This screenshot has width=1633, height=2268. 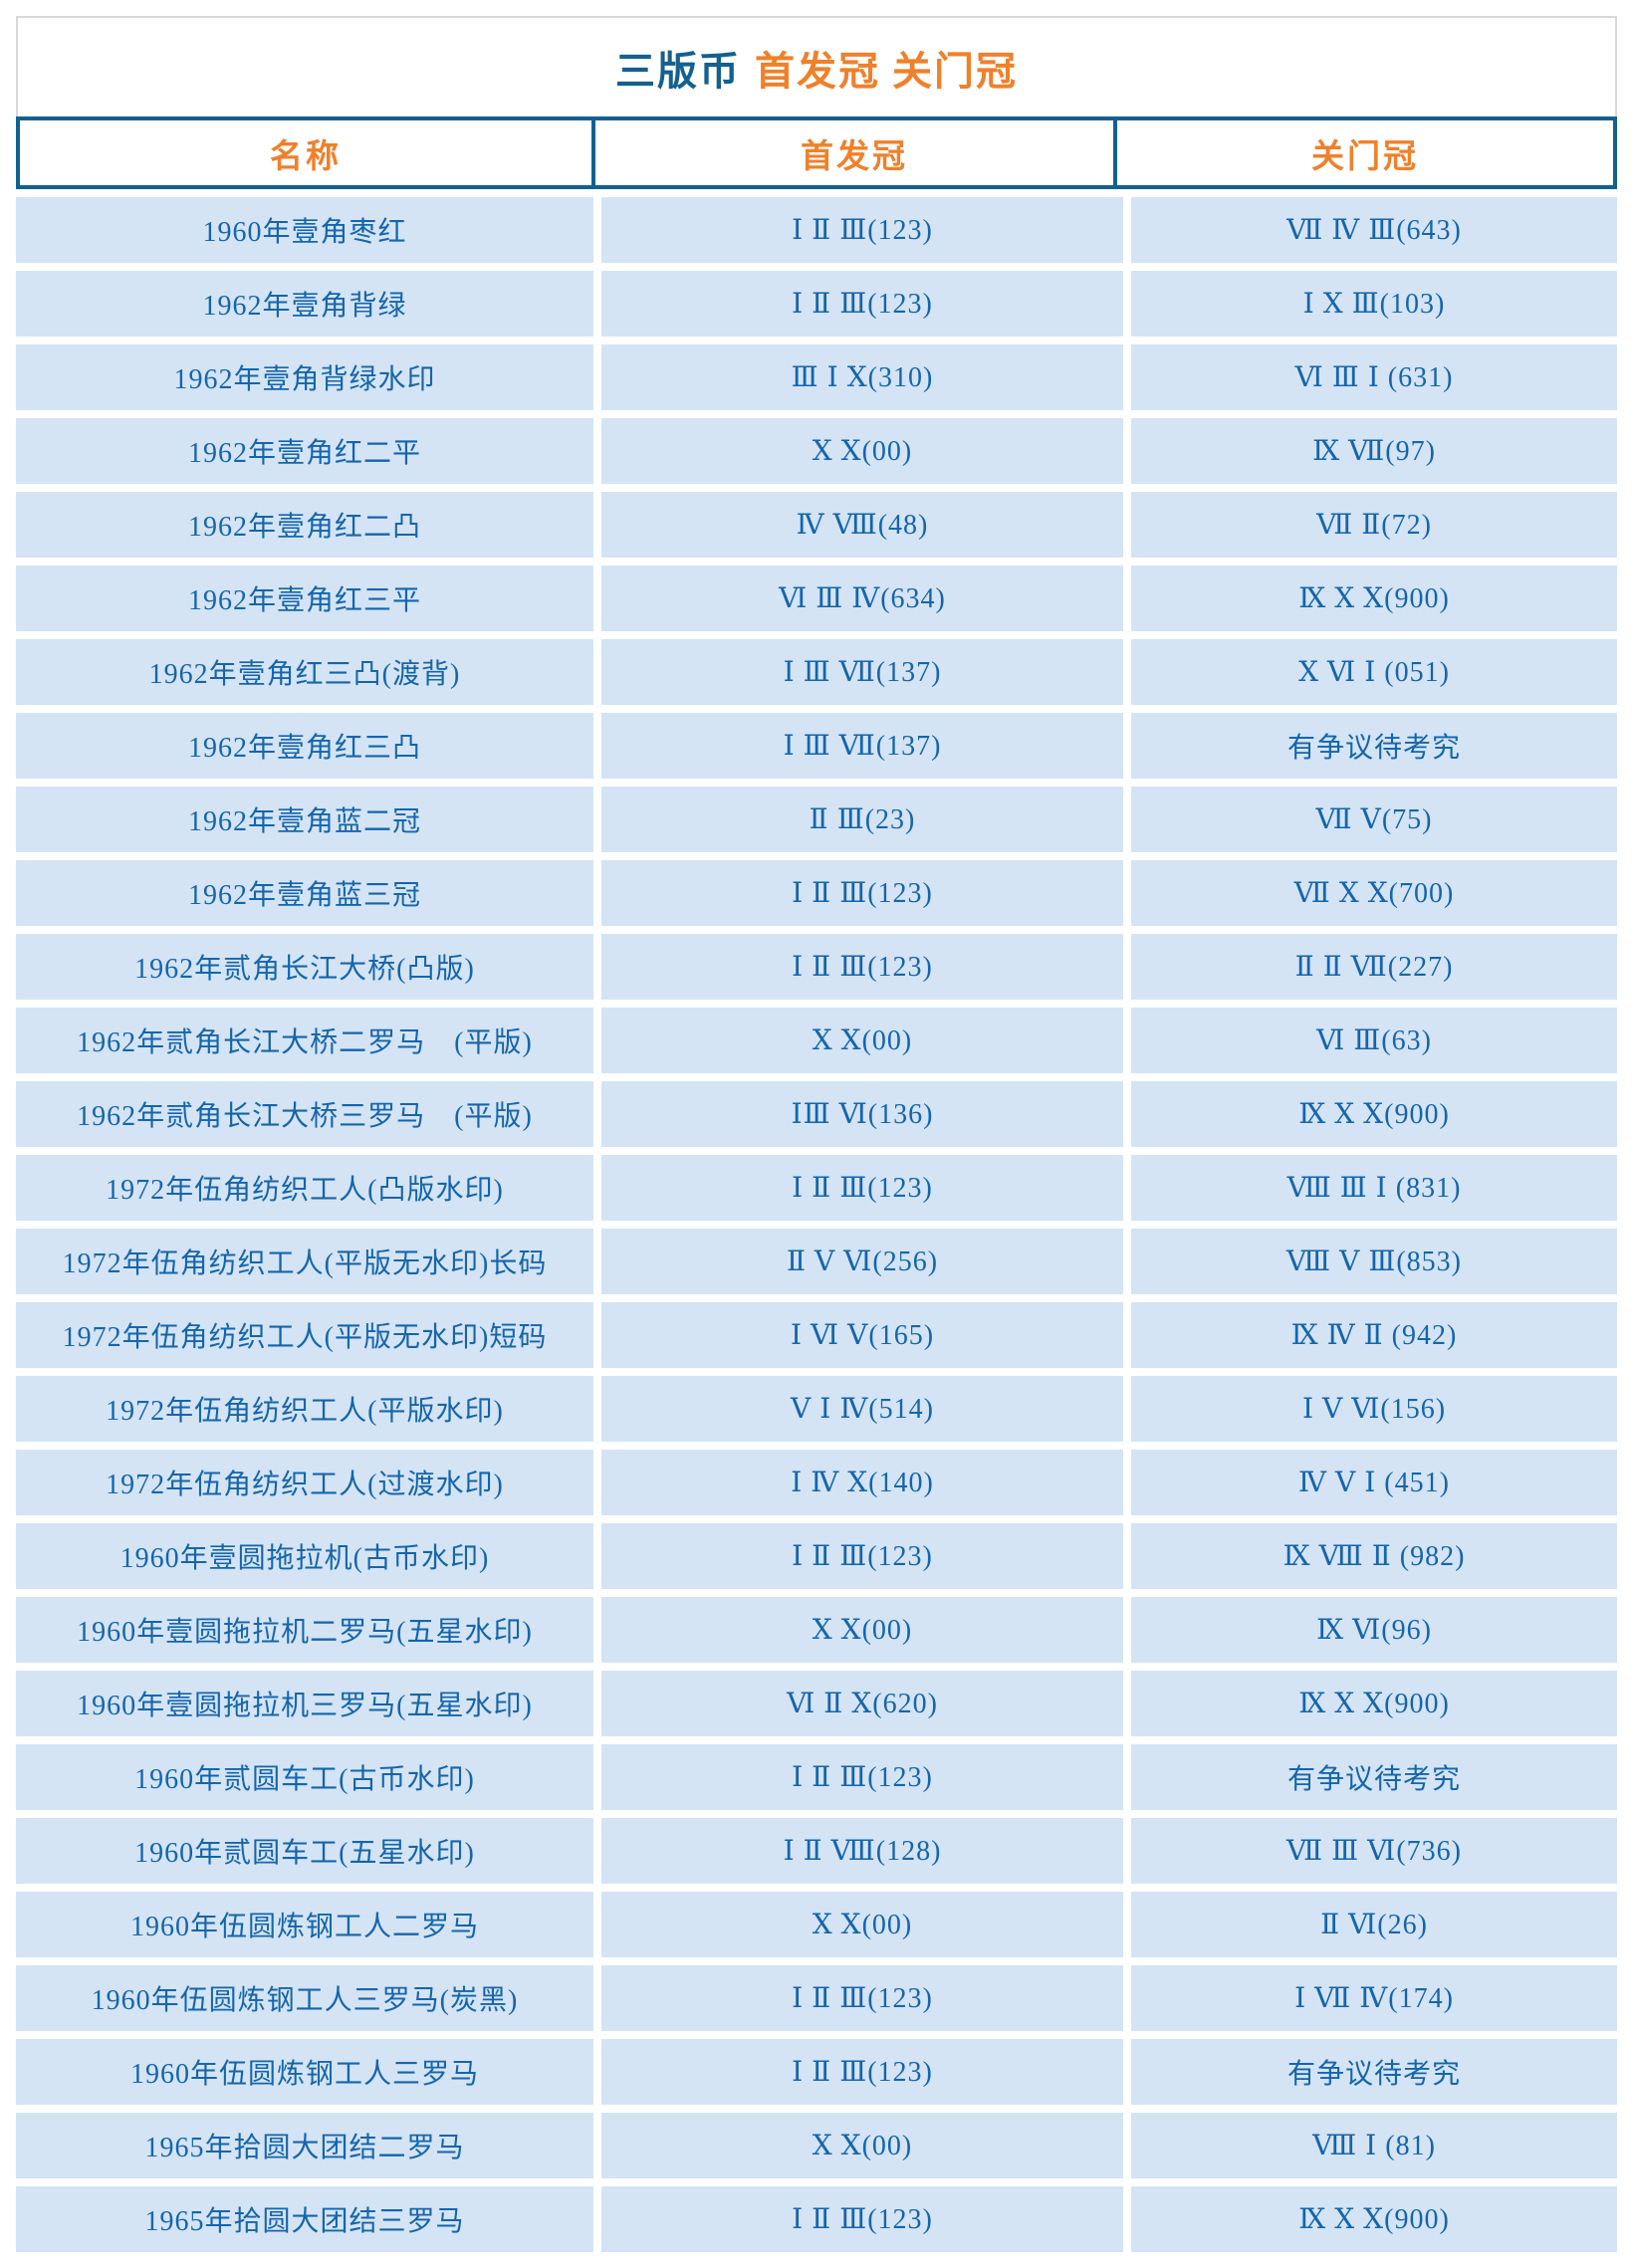 I want to click on row-closing-crown-cell: Ⅸ Ⅳ Ⅱ (942), so click(x=1374, y=1335).